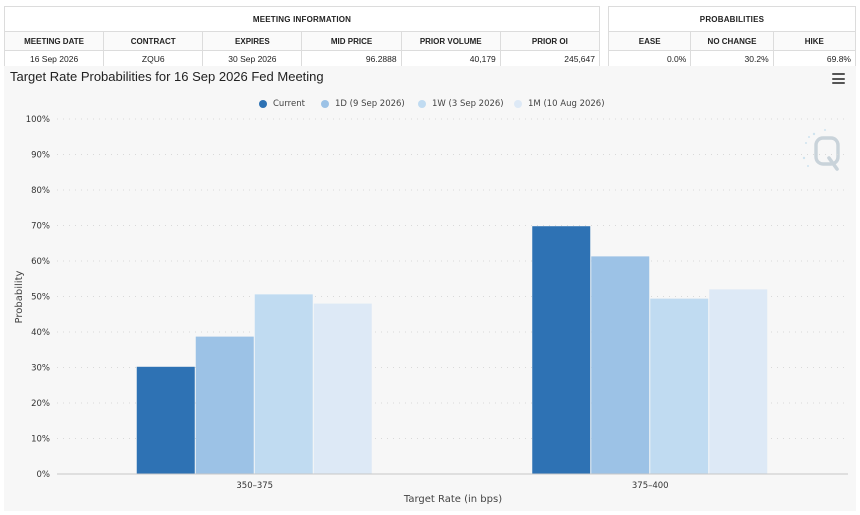 This screenshot has width=860, height=515. I want to click on header-prior-oi: PRIOR OI, so click(550, 41).